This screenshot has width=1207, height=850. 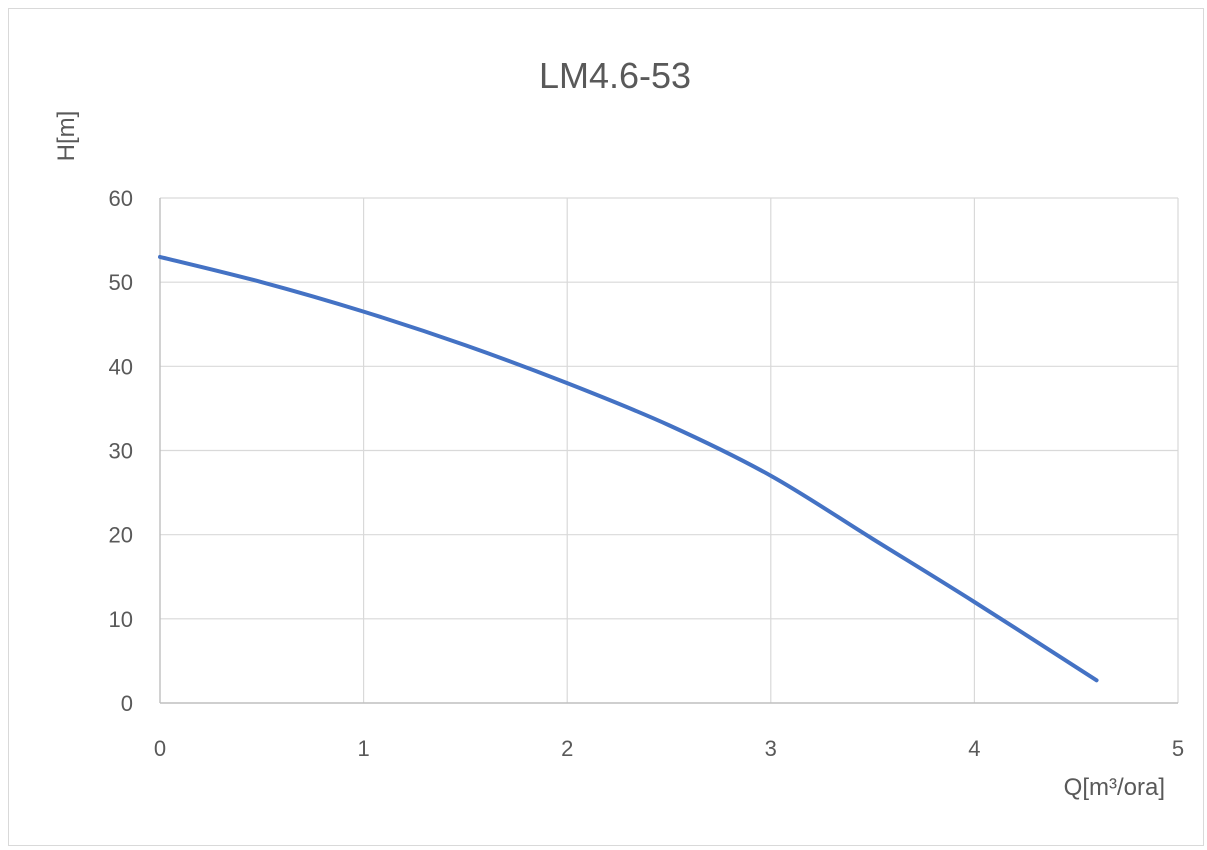 What do you see at coordinates (121, 366) in the screenshot?
I see `y-tick-label: 40` at bounding box center [121, 366].